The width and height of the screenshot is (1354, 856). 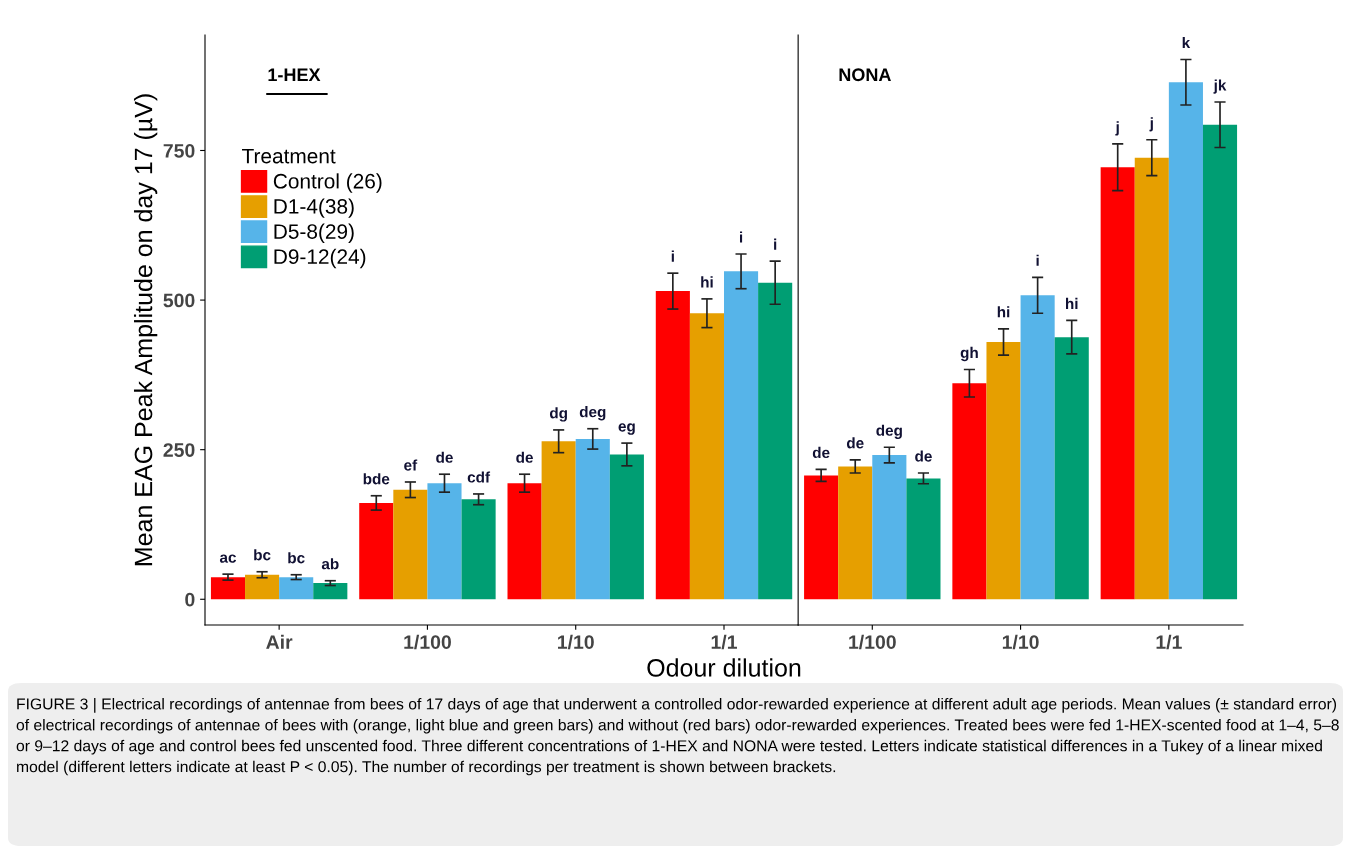 I want to click on y-tick-label: 750, so click(x=179, y=150).